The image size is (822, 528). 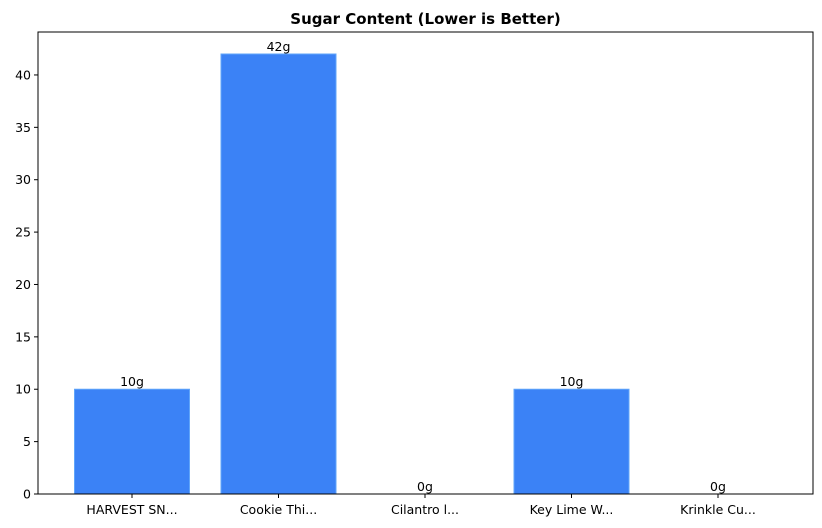 What do you see at coordinates (425, 19) in the screenshot?
I see `chart-title: Sugar Content (Lower is Better)` at bounding box center [425, 19].